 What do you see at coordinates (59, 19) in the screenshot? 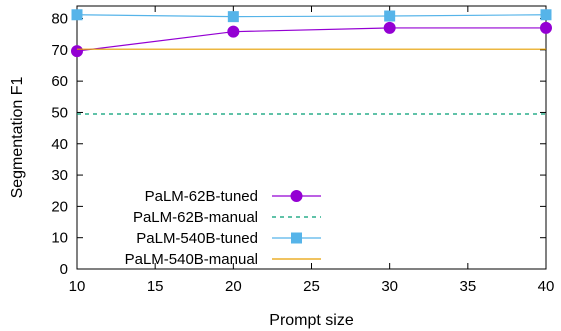
I see `y-tick-label: 80` at bounding box center [59, 19].